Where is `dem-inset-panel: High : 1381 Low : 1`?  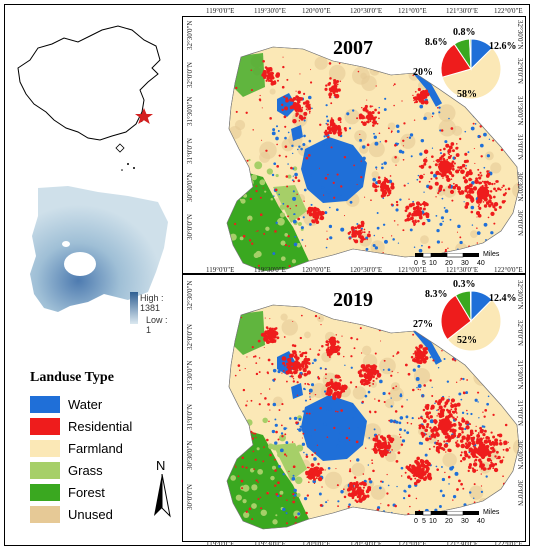
dem-inset-panel: High : 1381 Low : 1 is located at coordinates (91, 262).